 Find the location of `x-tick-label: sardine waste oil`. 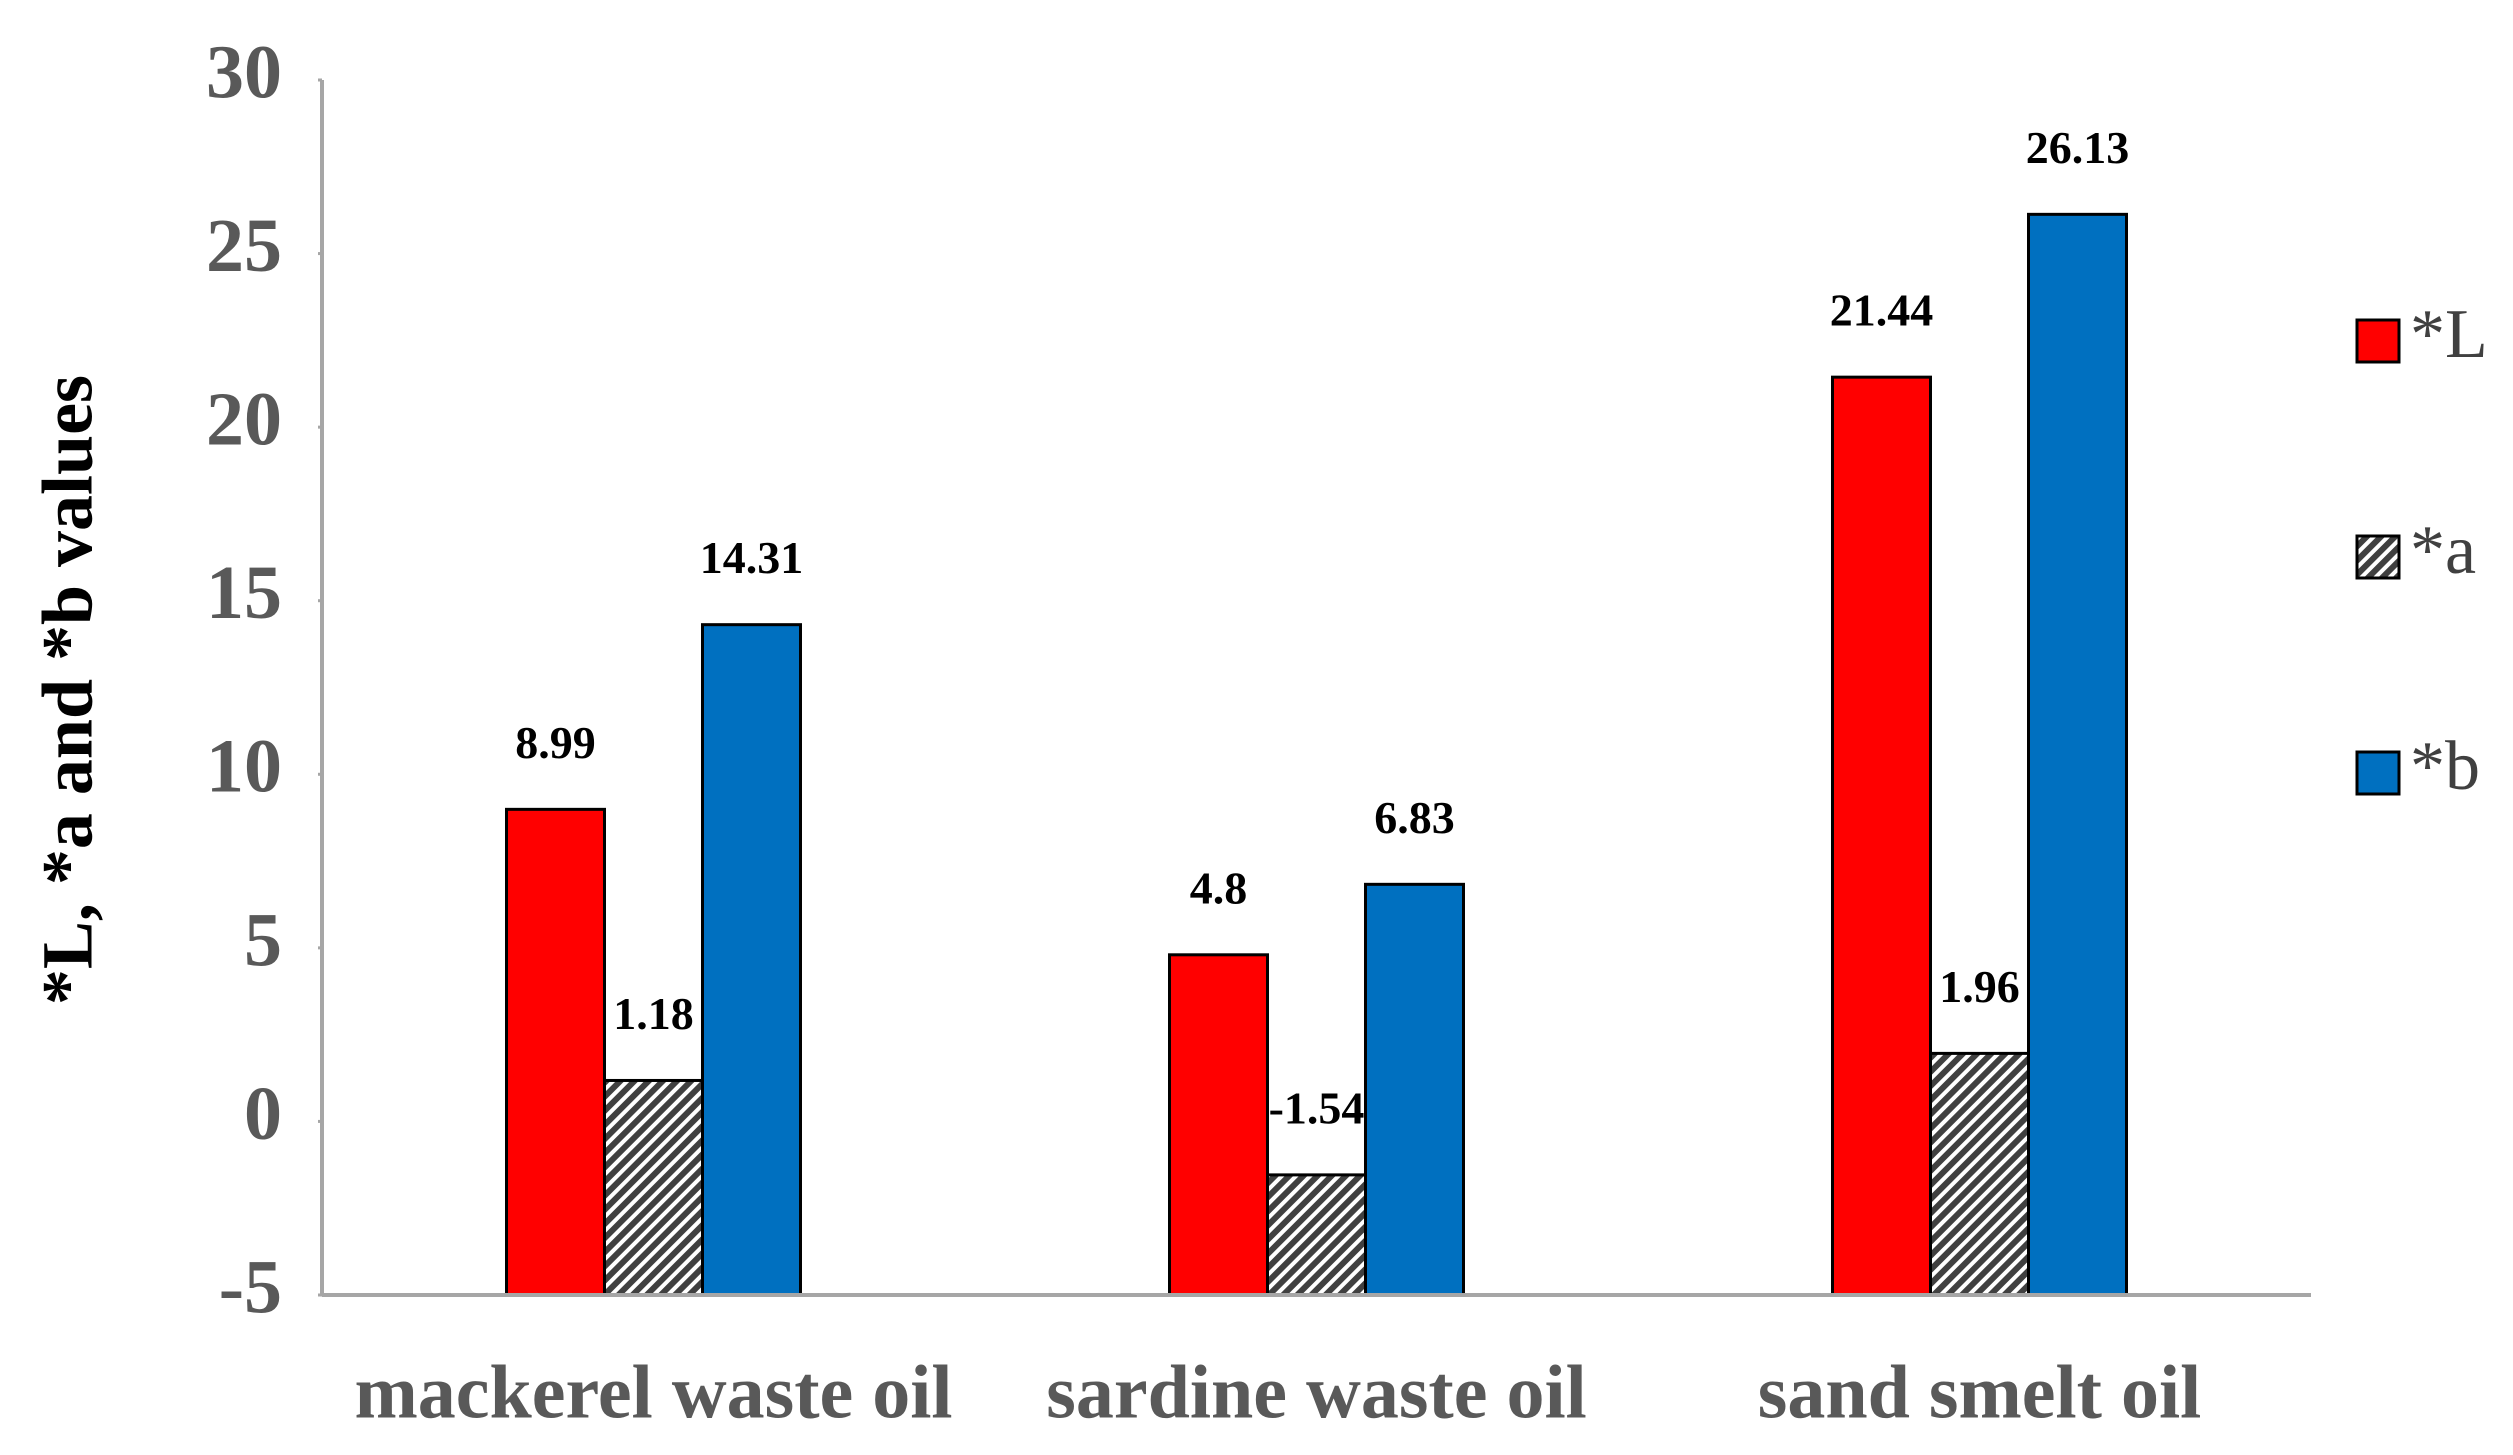

x-tick-label: sardine waste oil is located at coordinates (1316, 1392).